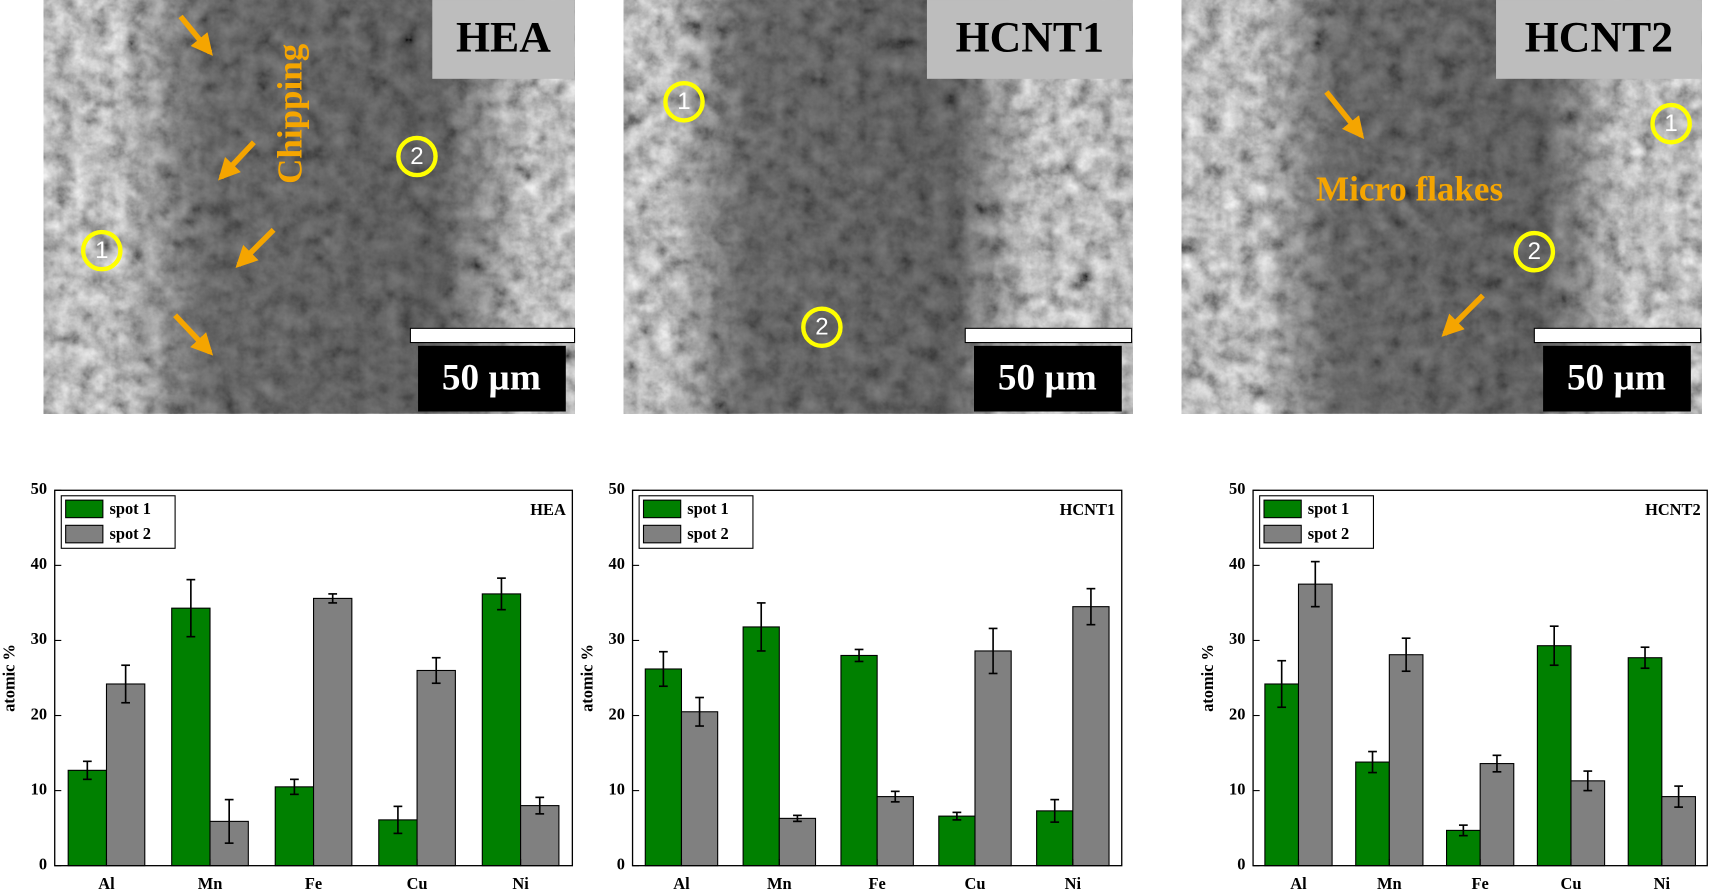 The image size is (1716, 896). I want to click on micrograph: HEA 50 µm Chipping 1 2, so click(309, 207).